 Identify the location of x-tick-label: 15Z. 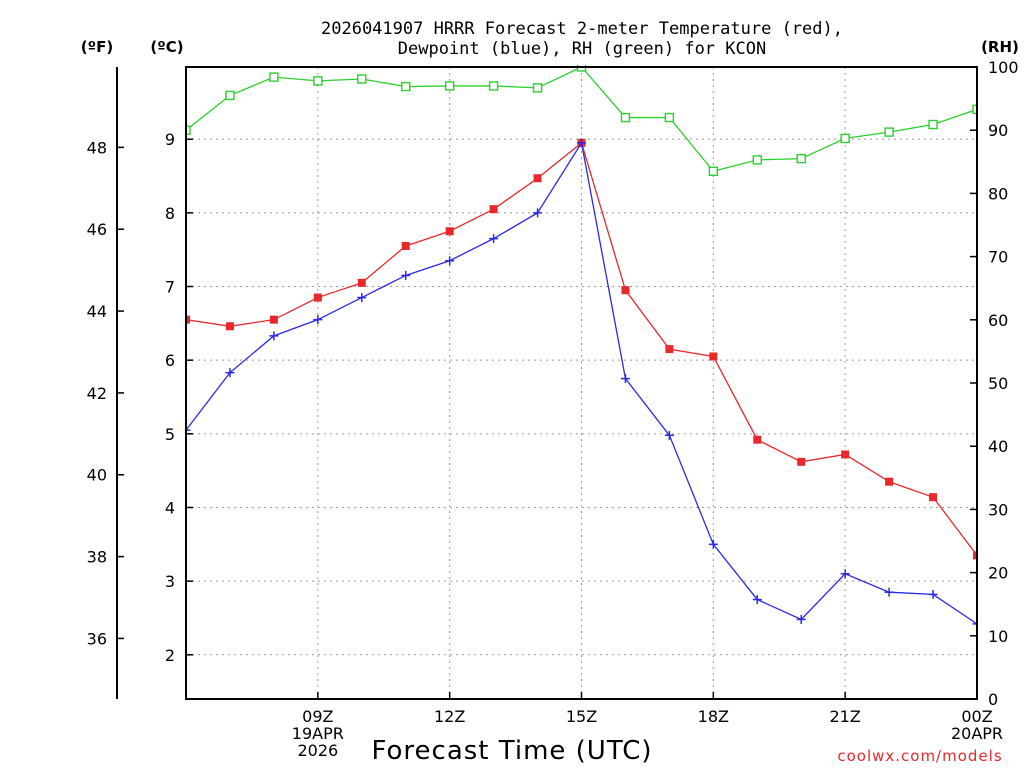
(581, 716).